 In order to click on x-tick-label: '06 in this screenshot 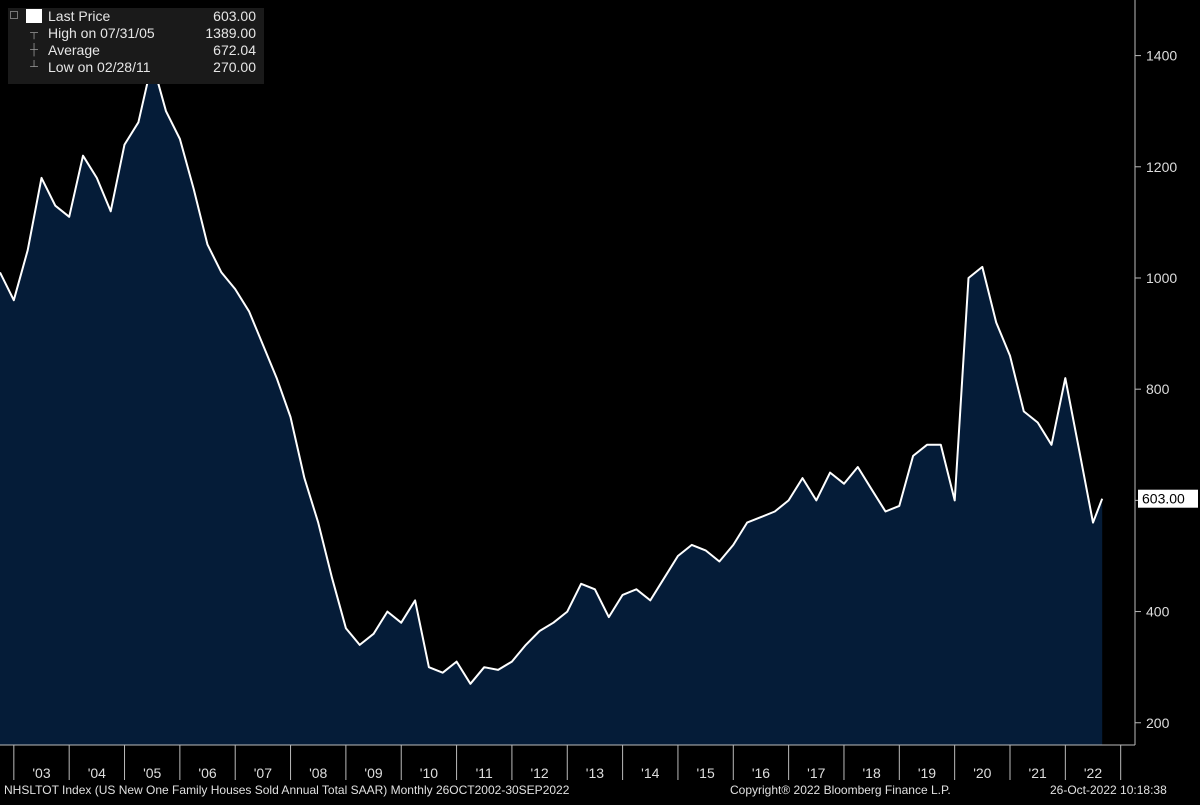, I will do `click(207, 773)`.